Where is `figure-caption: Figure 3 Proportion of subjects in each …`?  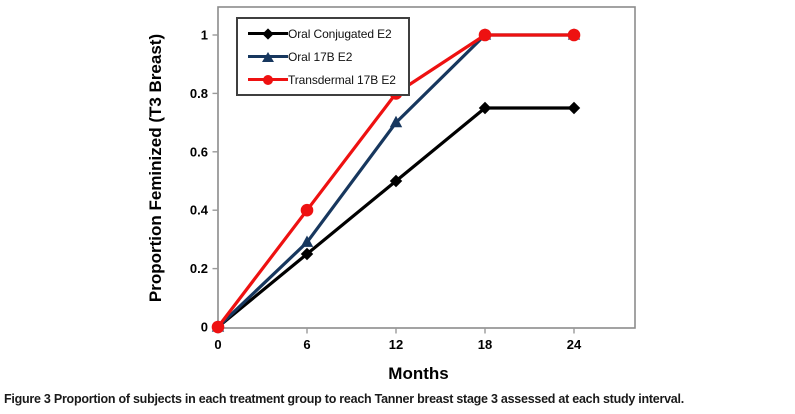 figure-caption: Figure 3 Proportion of subjects in each … is located at coordinates (398, 399).